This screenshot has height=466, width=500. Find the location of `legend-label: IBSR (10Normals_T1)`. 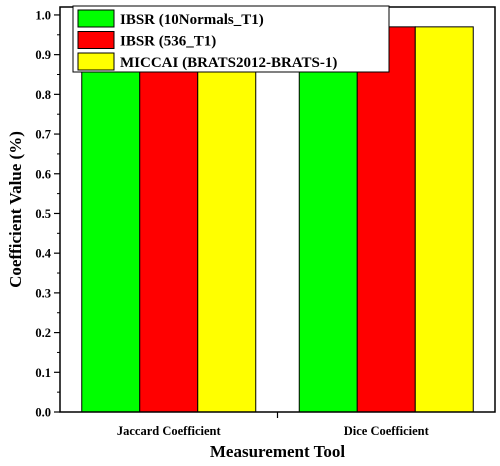

legend-label: IBSR (10Normals_T1) is located at coordinates (192, 20).